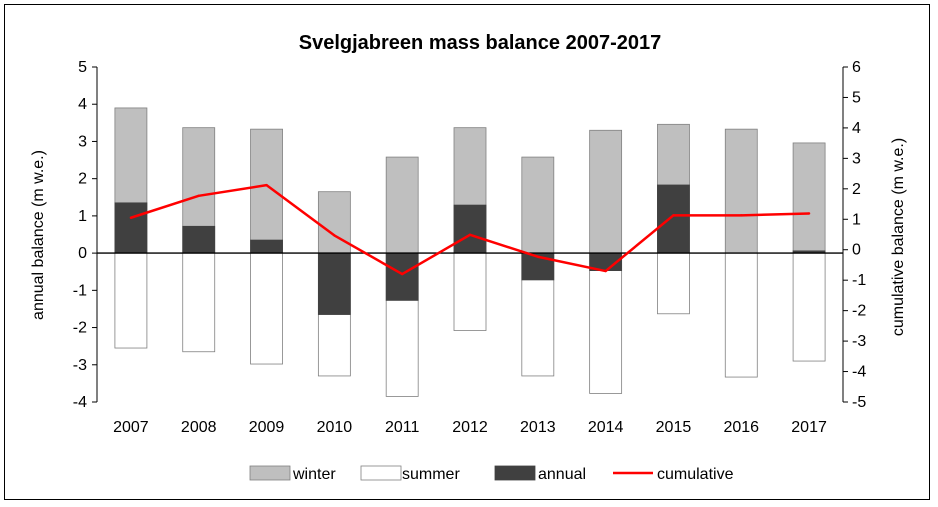 The width and height of the screenshot is (938, 507). Describe the element at coordinates (695, 474) in the screenshot. I see `legend-label-cumulative: cumulative` at that location.